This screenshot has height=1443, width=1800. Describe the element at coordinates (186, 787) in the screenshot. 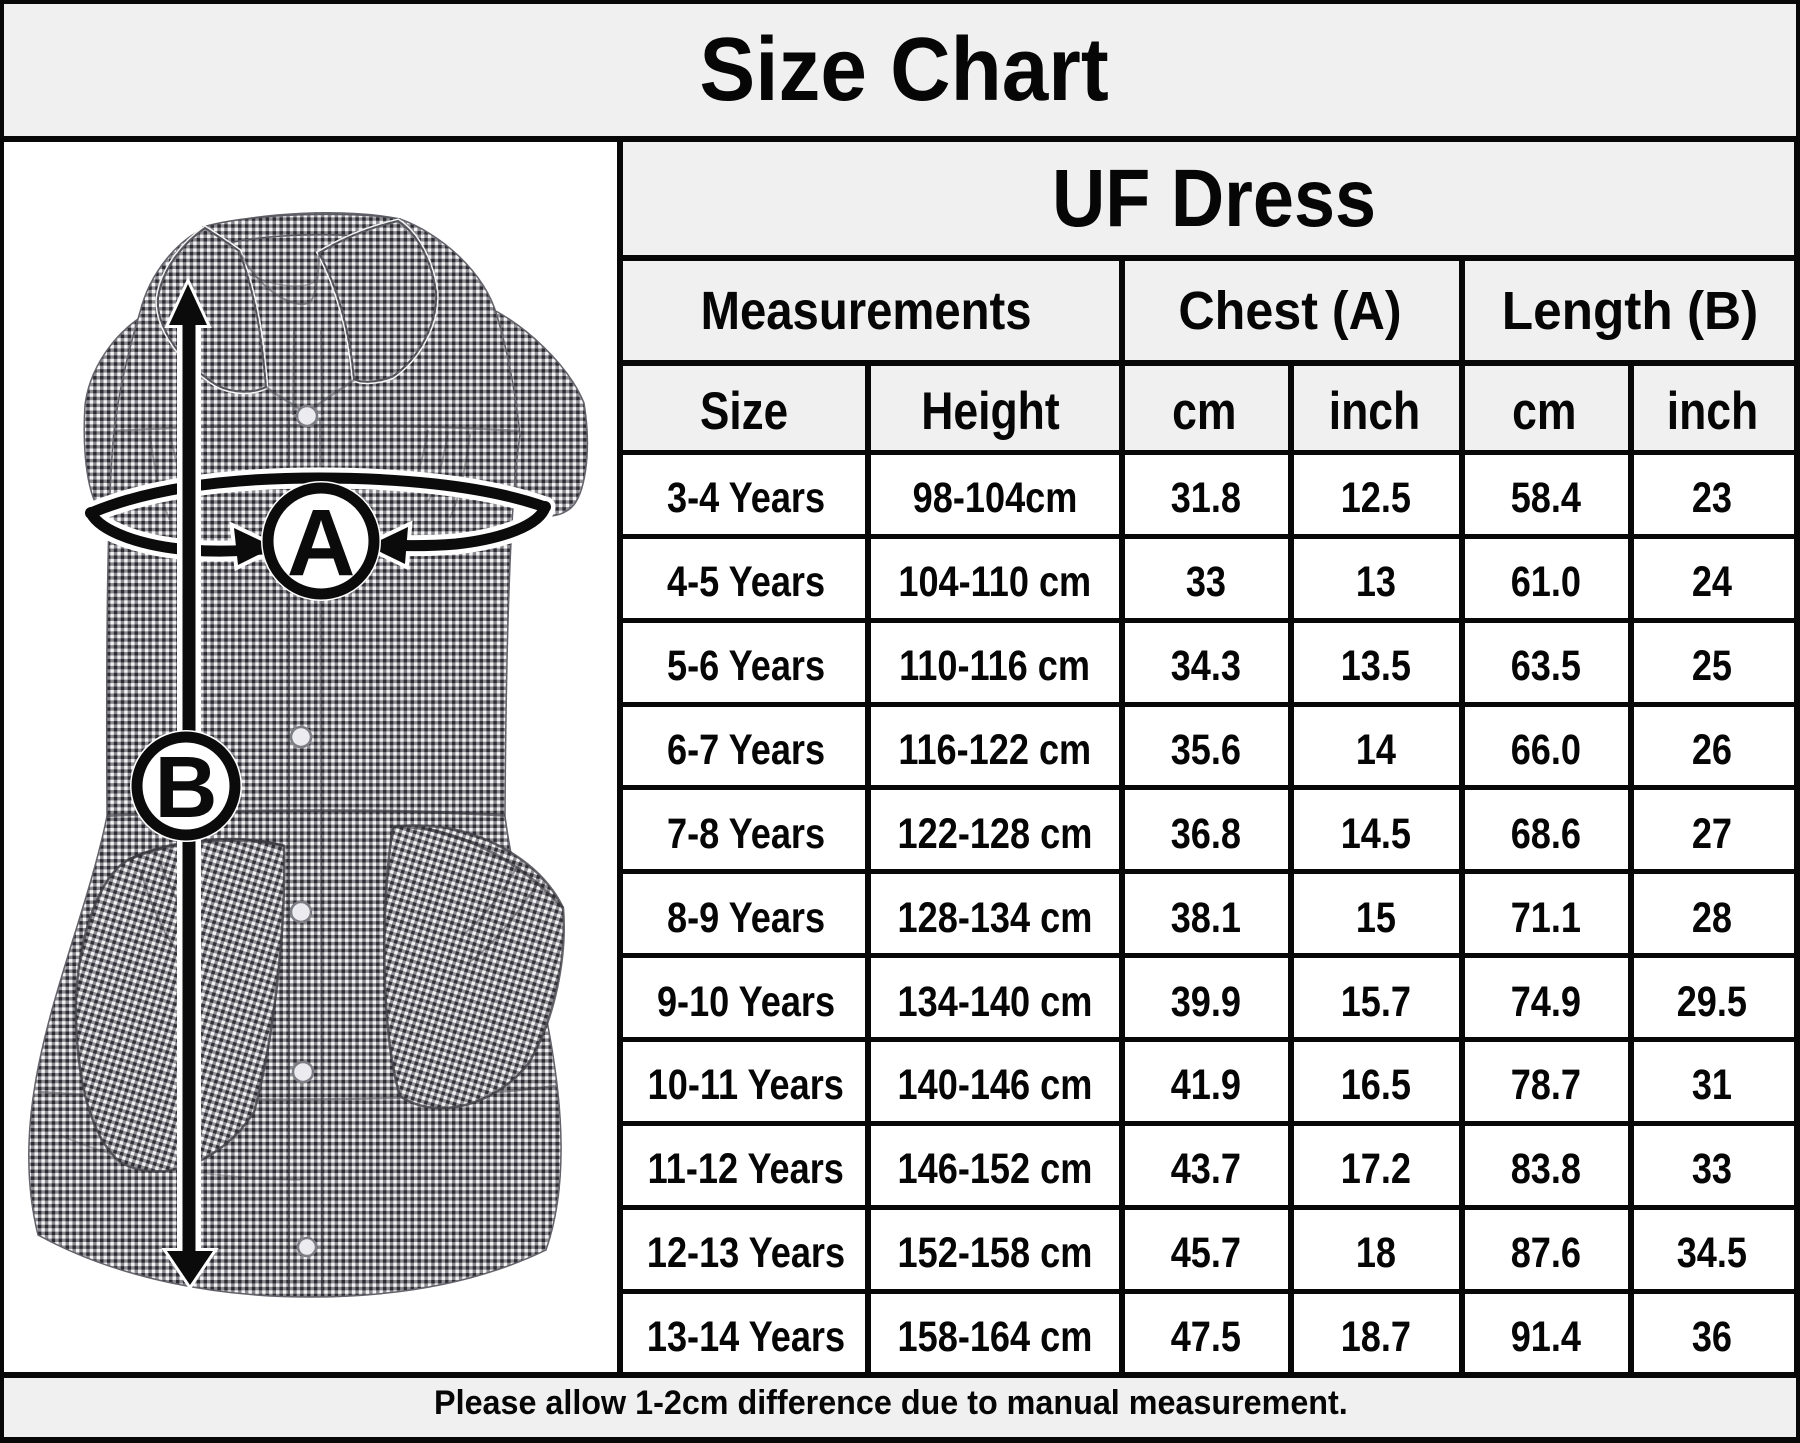

I see `svg-text: B` at that location.